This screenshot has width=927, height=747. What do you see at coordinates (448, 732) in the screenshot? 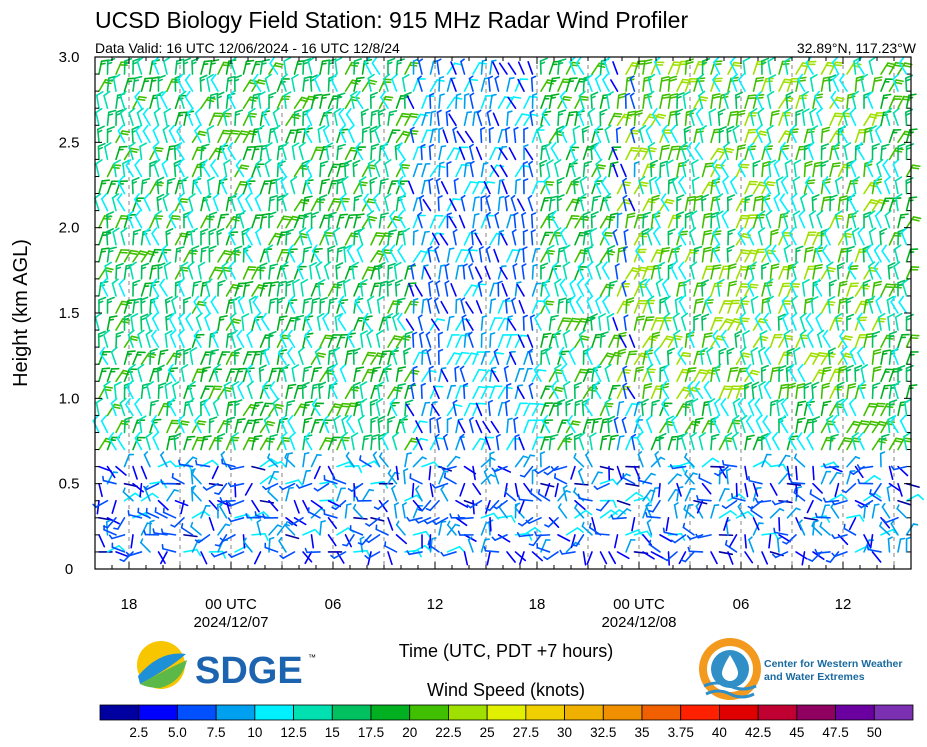
I see `colorbar-label: 22.5` at bounding box center [448, 732].